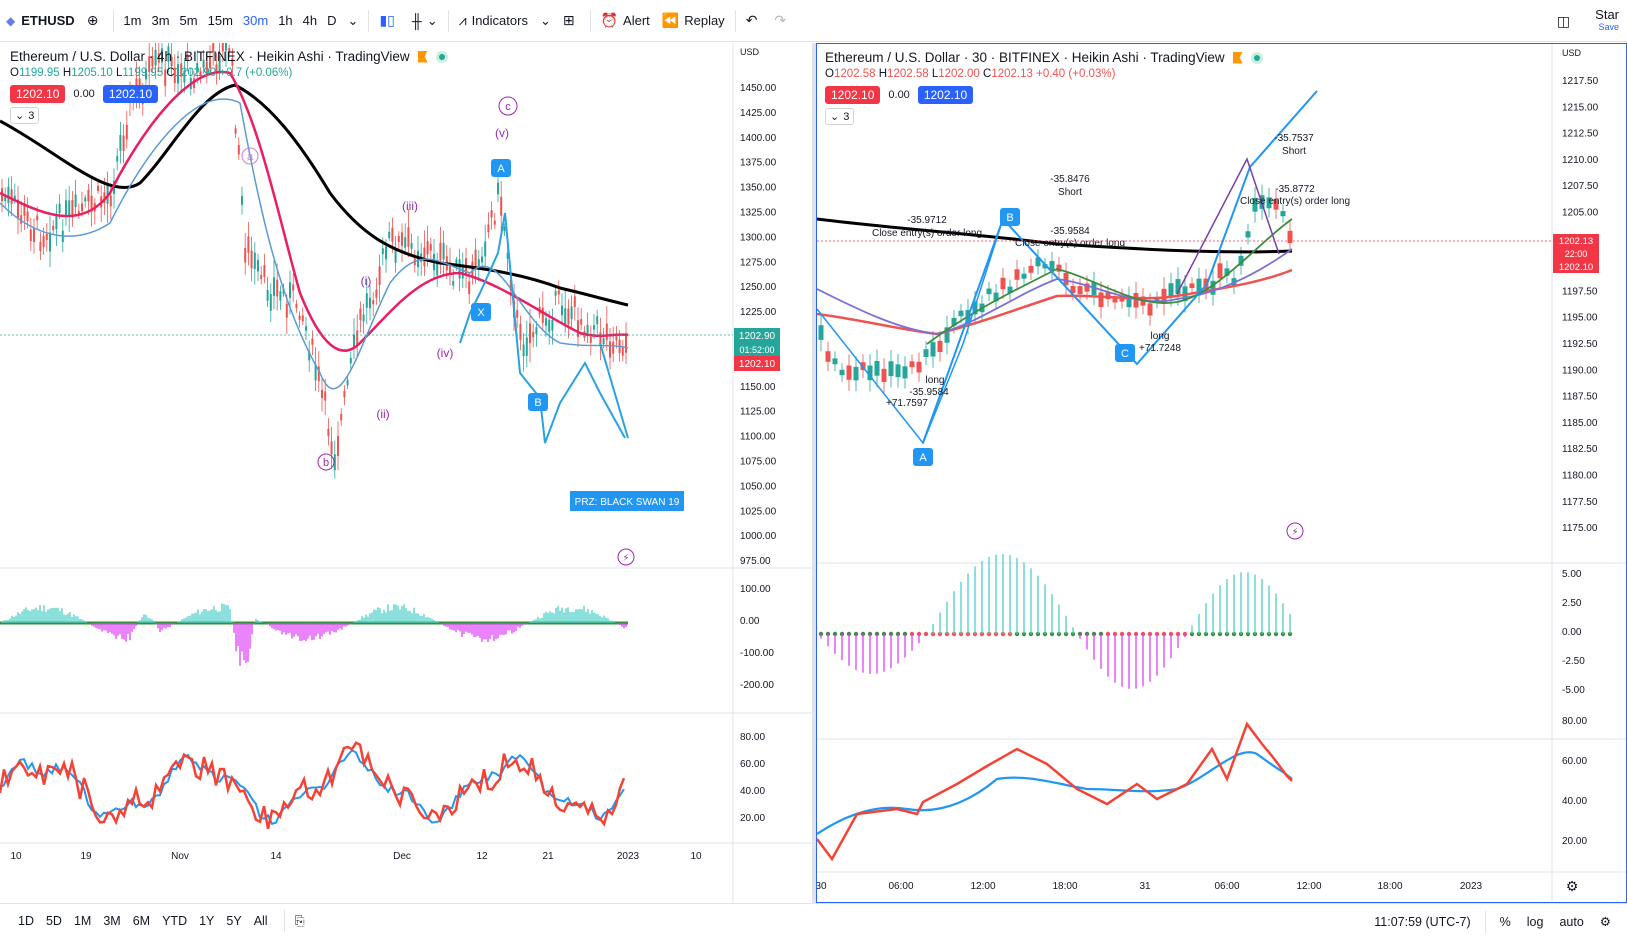  What do you see at coordinates (16, 856) in the screenshot?
I see `time-tick-label: 10` at bounding box center [16, 856].